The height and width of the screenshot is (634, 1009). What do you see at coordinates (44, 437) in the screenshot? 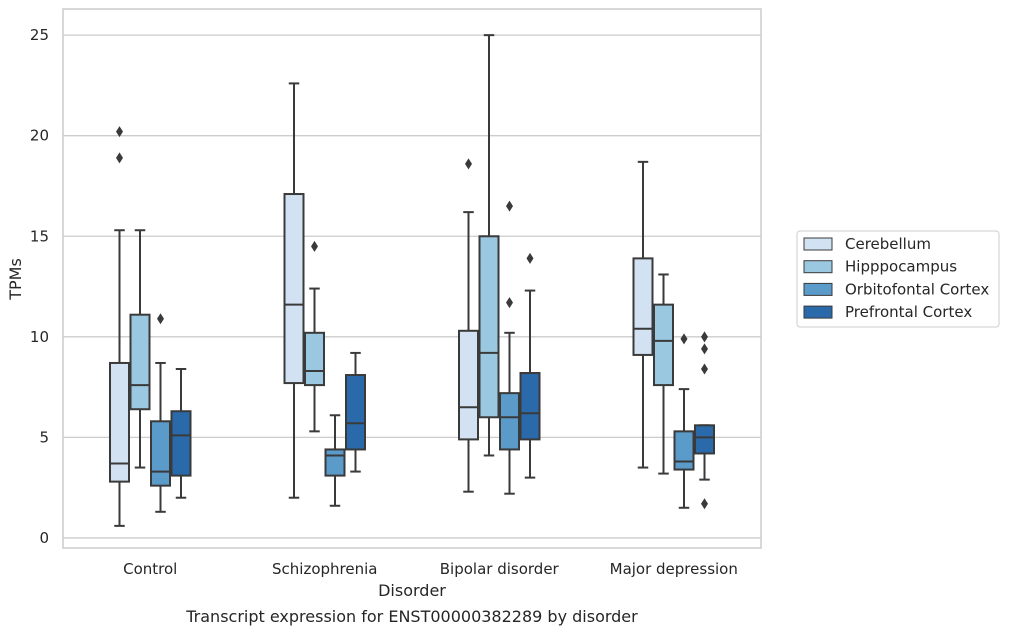
I see `y-tick-label-5: 5` at bounding box center [44, 437].